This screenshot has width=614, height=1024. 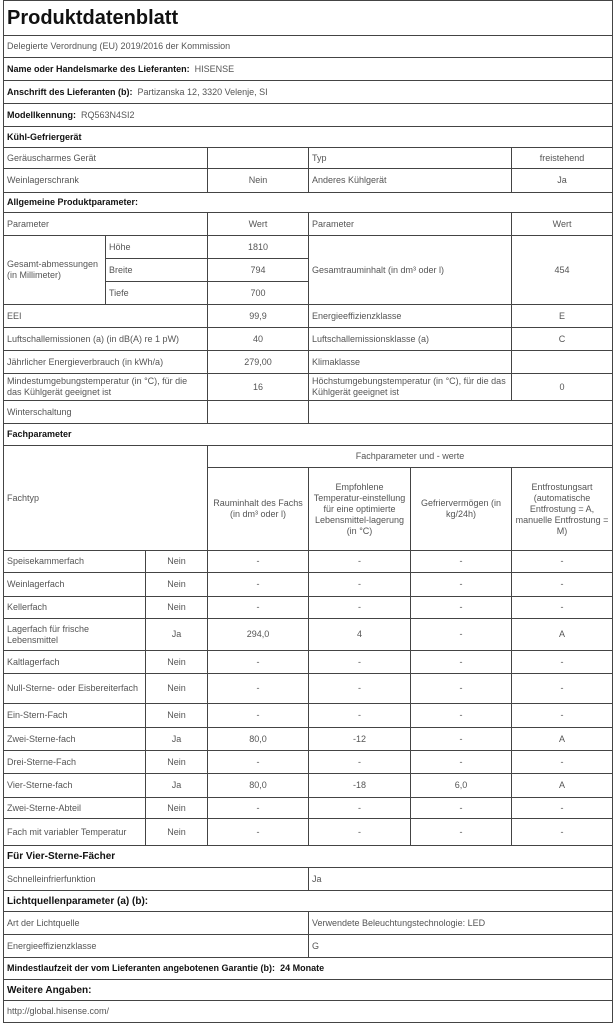 What do you see at coordinates (410, 456) in the screenshot?
I see `fach-group-header: Fachparameter und - werte` at bounding box center [410, 456].